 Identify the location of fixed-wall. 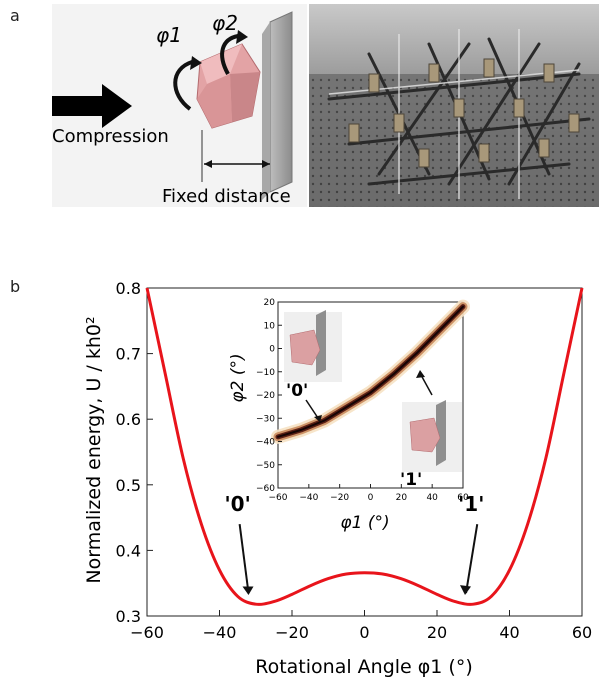
(281, 102).